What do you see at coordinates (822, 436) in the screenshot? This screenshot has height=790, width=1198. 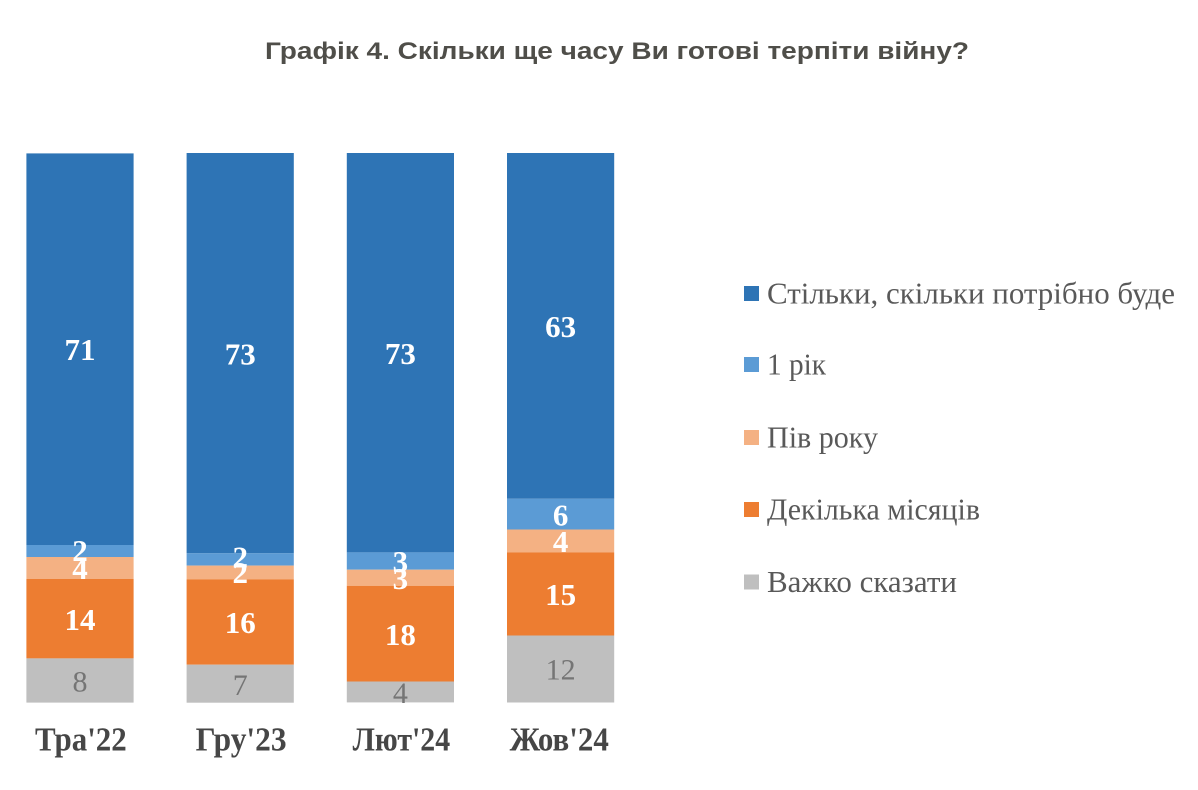 I see `svg-text: Пів року` at bounding box center [822, 436].